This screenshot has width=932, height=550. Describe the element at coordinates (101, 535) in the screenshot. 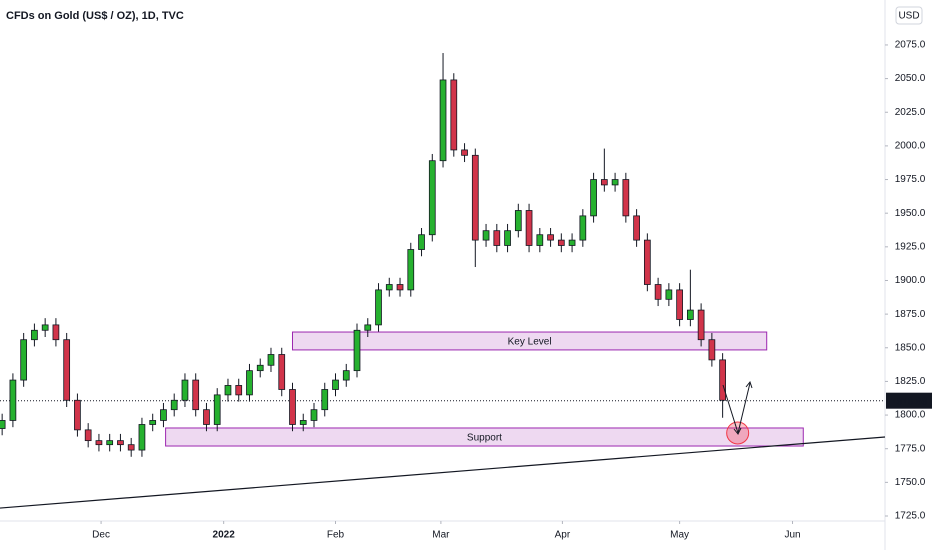

I see `x-tick-label: Dec` at that location.